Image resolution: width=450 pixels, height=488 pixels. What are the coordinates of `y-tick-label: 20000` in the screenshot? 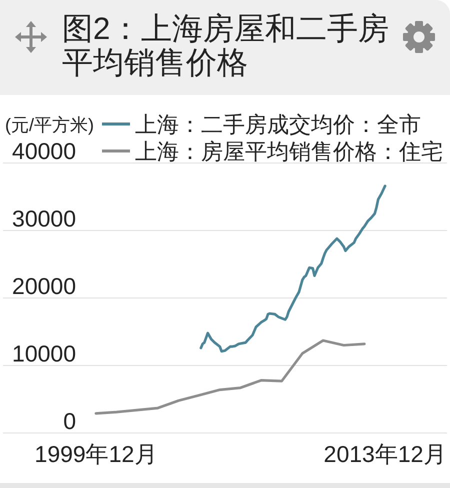 It's located at (44, 286).